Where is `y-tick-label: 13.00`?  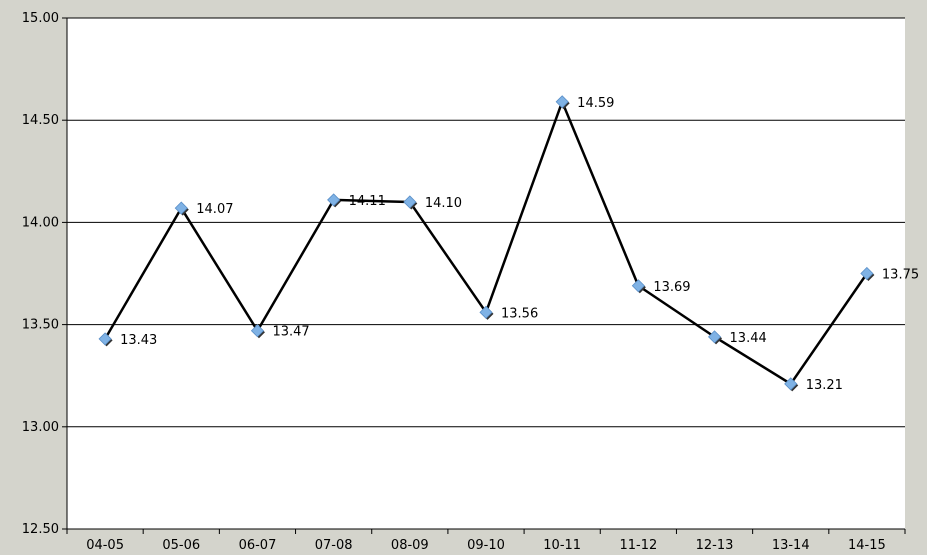 y-tick-label: 13.00 is located at coordinates (40, 427).